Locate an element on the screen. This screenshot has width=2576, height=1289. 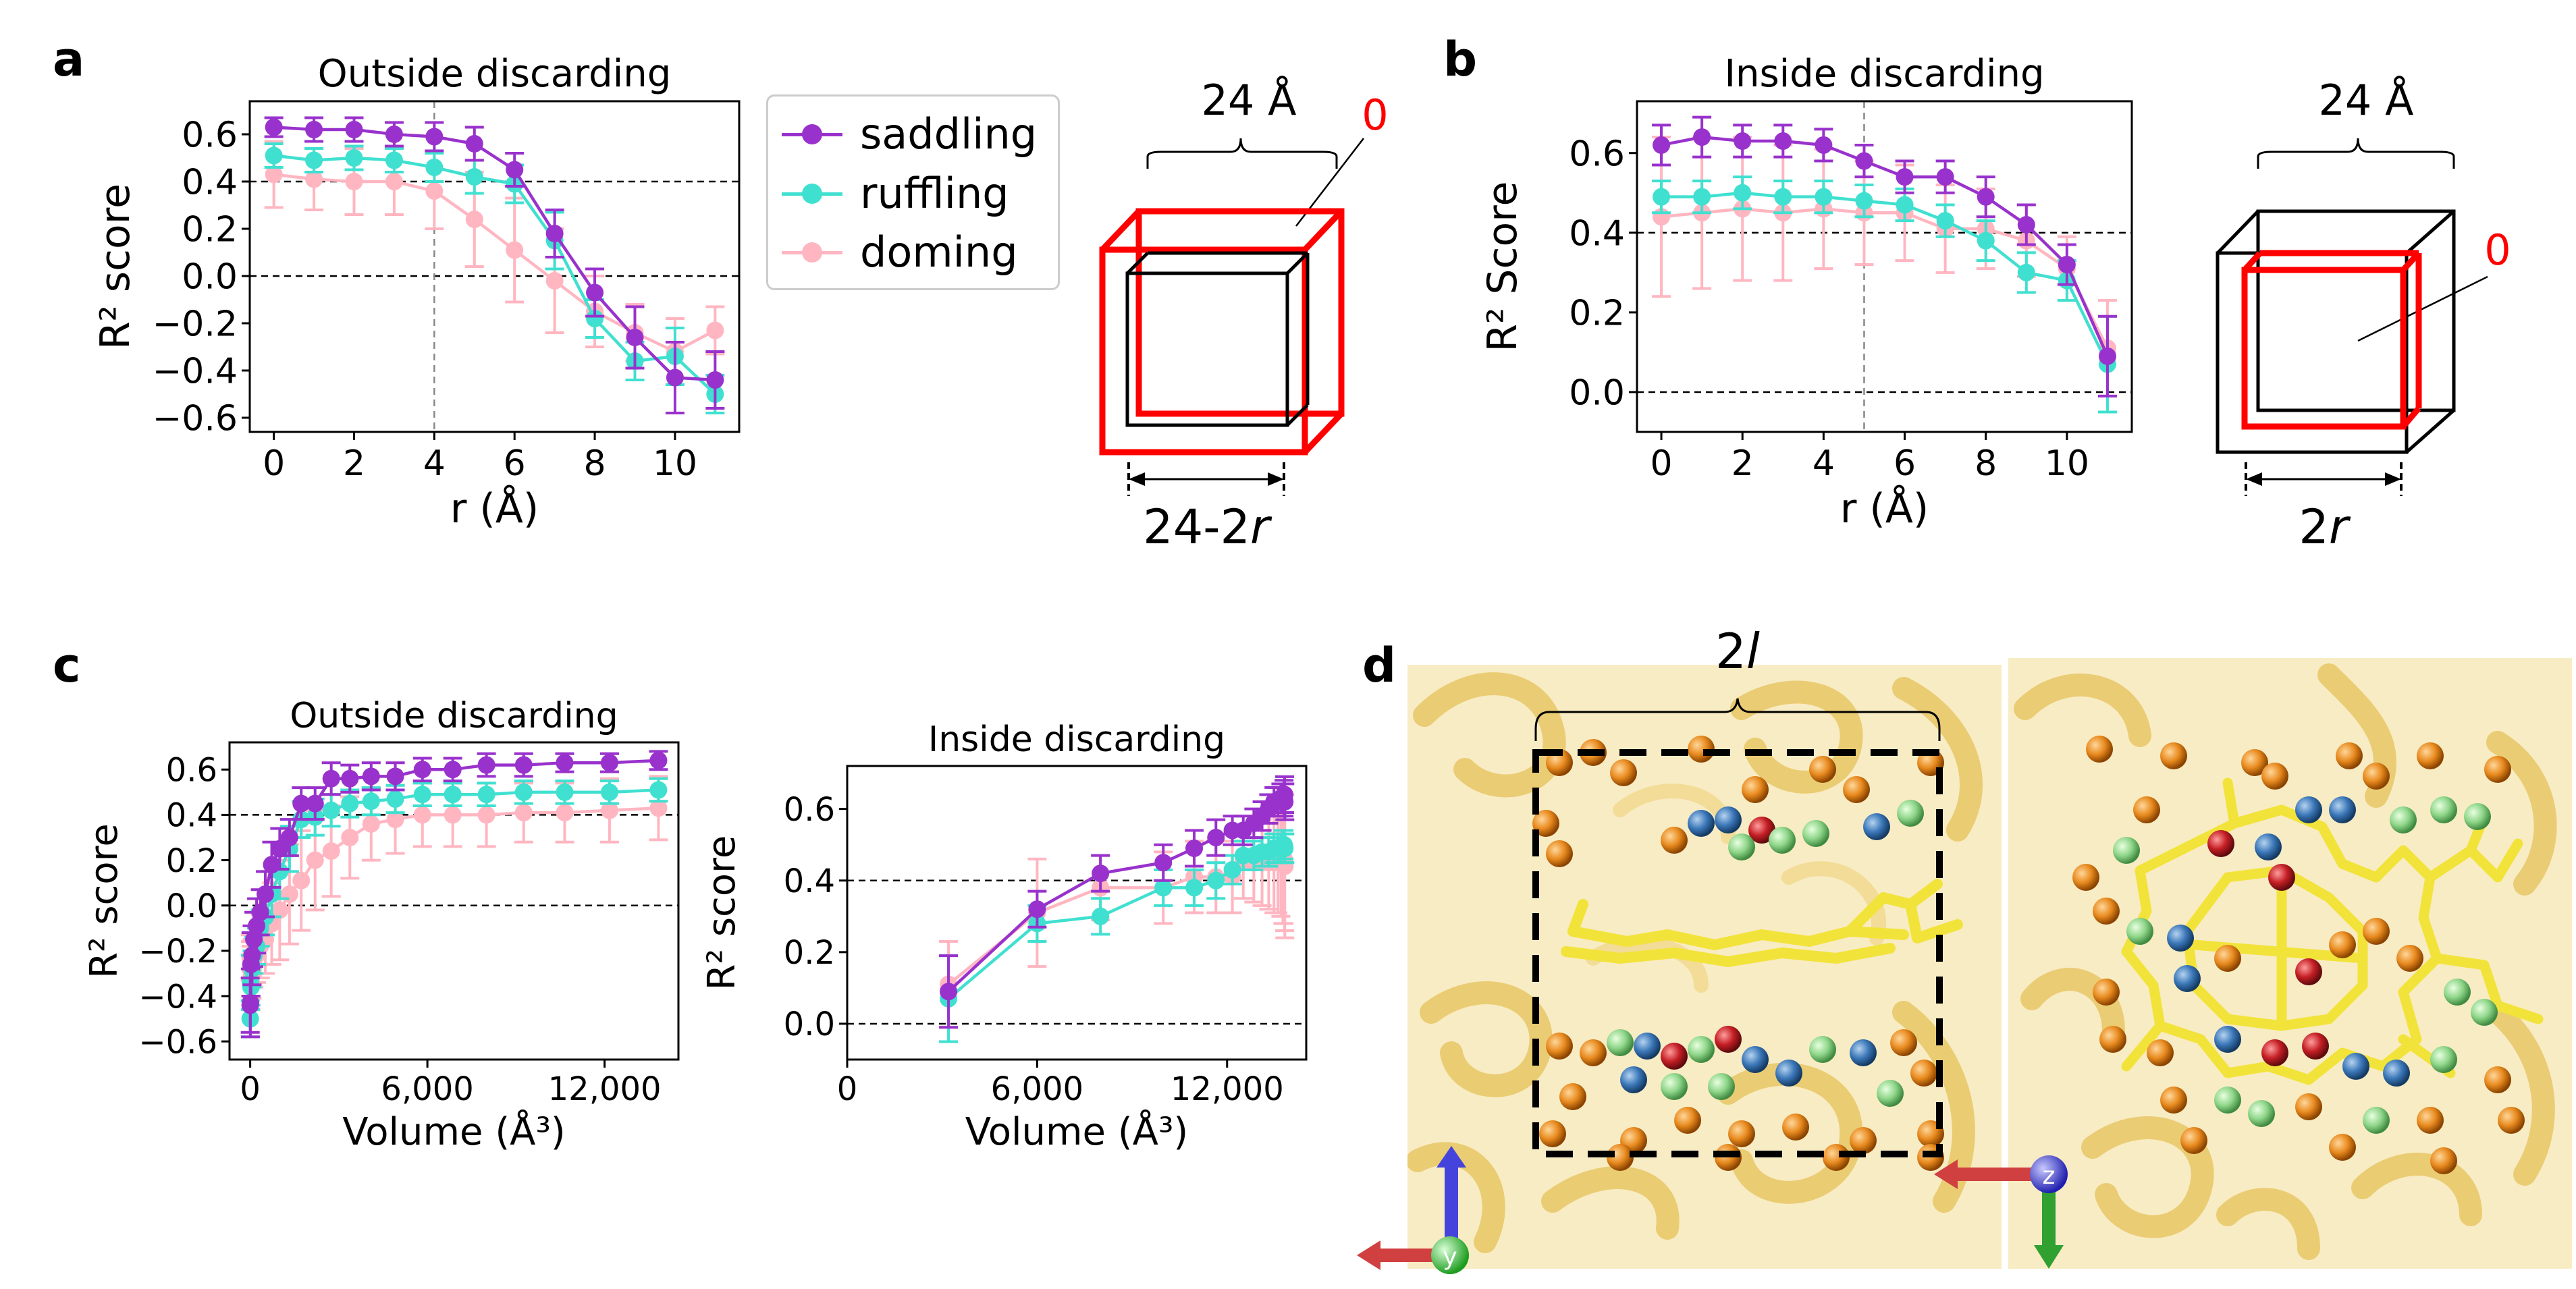
legend-label-doming: doming is located at coordinates (939, 252).